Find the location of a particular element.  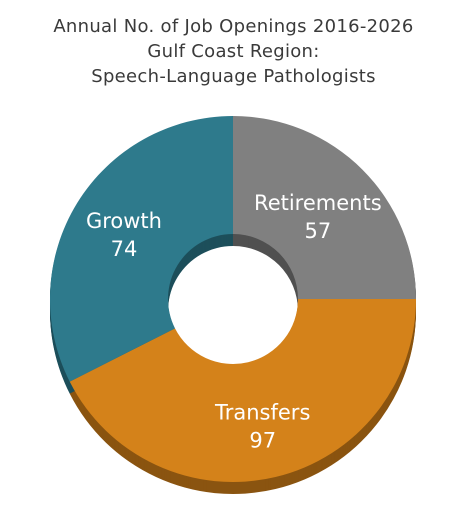

slice-value-retirements: 57 is located at coordinates (317, 231).